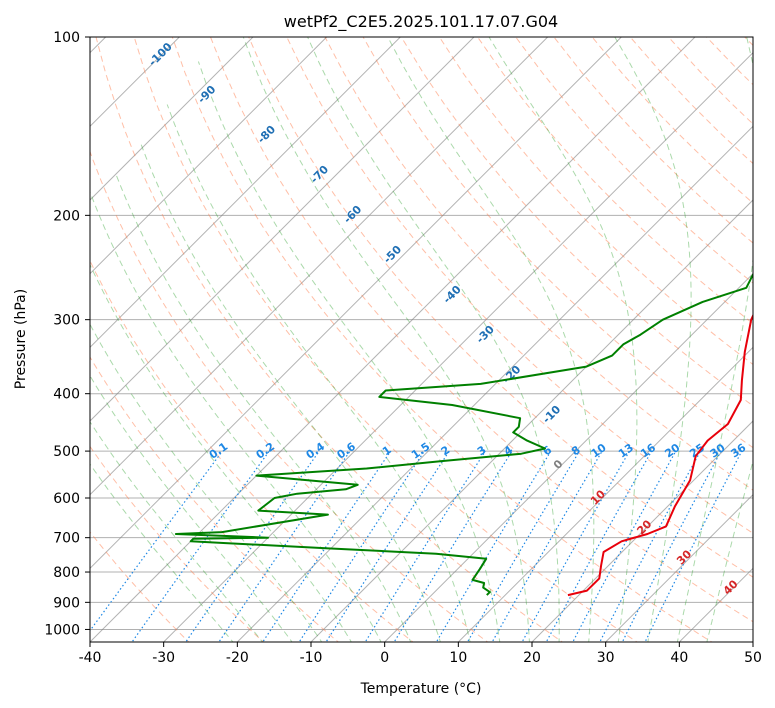  I want to click on x-tick-label: -40, so click(90, 658).